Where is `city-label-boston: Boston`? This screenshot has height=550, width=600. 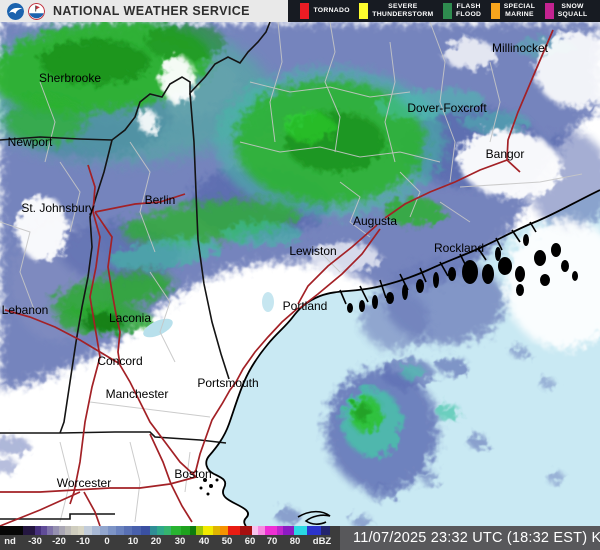
city-label-boston: Boston is located at coordinates (192, 474).